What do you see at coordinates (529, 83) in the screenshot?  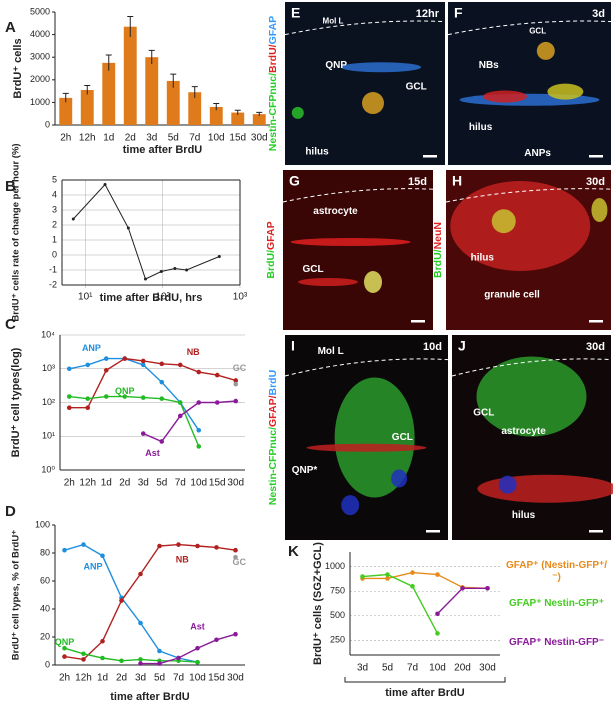 I see `image-panel: F 3d GCL NBs hilus ANPs` at bounding box center [529, 83].